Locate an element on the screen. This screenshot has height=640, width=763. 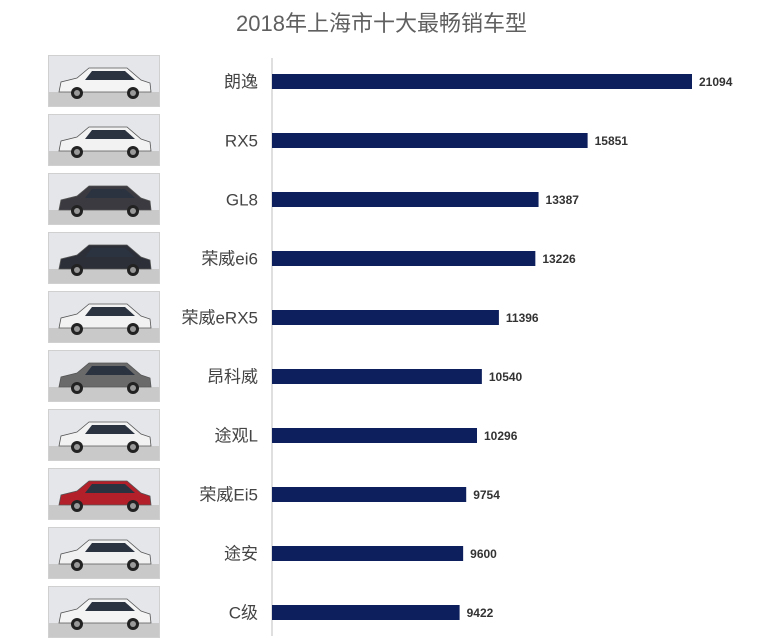
value-label: 9754 is located at coordinates (486, 495).